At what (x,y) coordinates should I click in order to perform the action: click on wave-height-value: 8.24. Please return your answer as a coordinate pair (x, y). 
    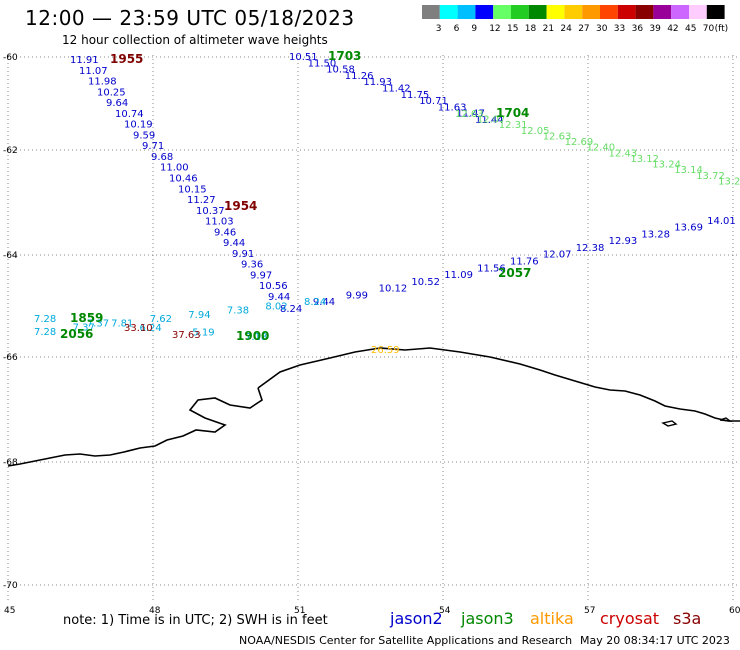
    Looking at the image, I should click on (291, 309).